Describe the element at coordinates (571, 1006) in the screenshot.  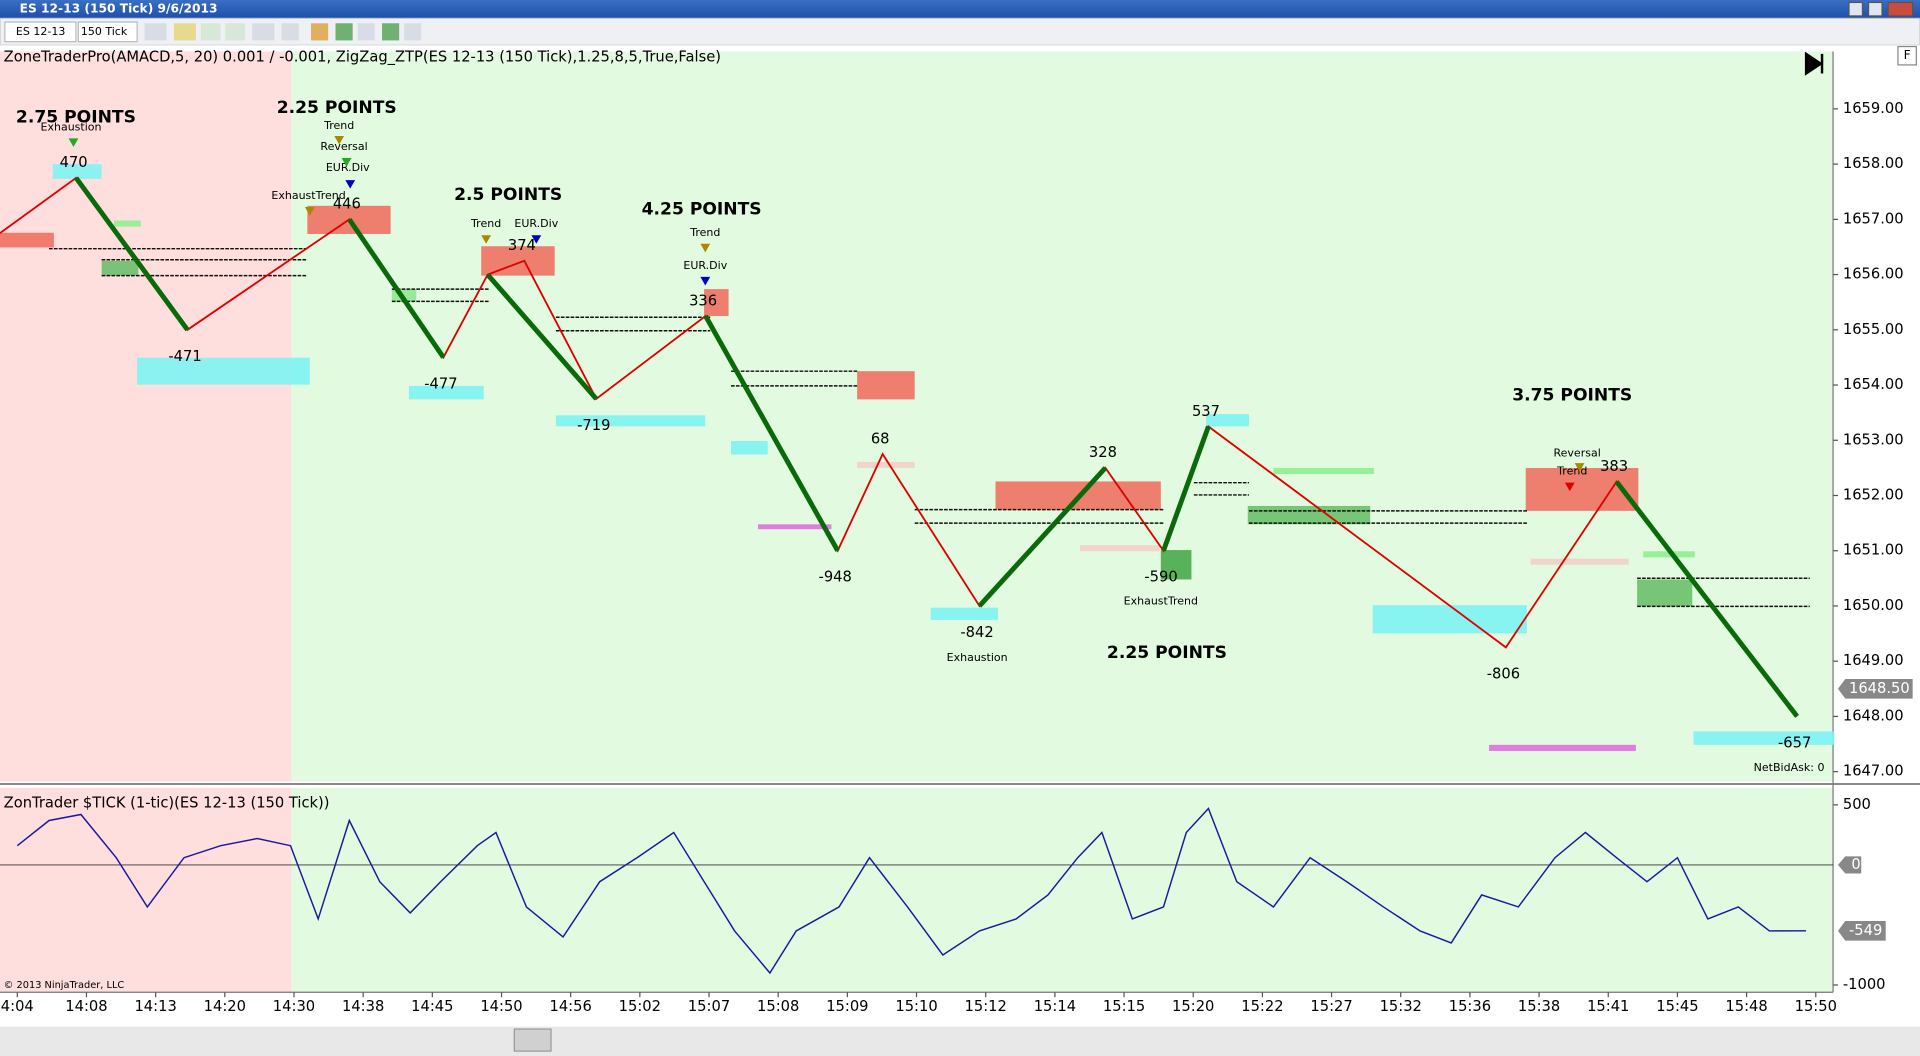
I see `x-tick-label: 14:56` at that location.